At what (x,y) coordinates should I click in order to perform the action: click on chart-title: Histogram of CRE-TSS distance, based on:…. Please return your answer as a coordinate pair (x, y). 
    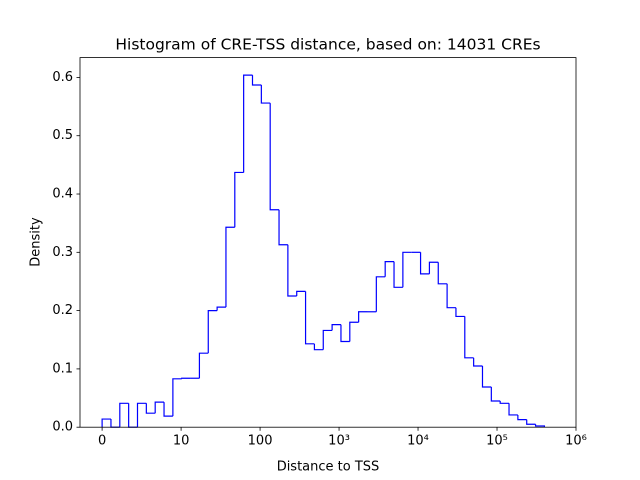
    Looking at the image, I should click on (327, 45).